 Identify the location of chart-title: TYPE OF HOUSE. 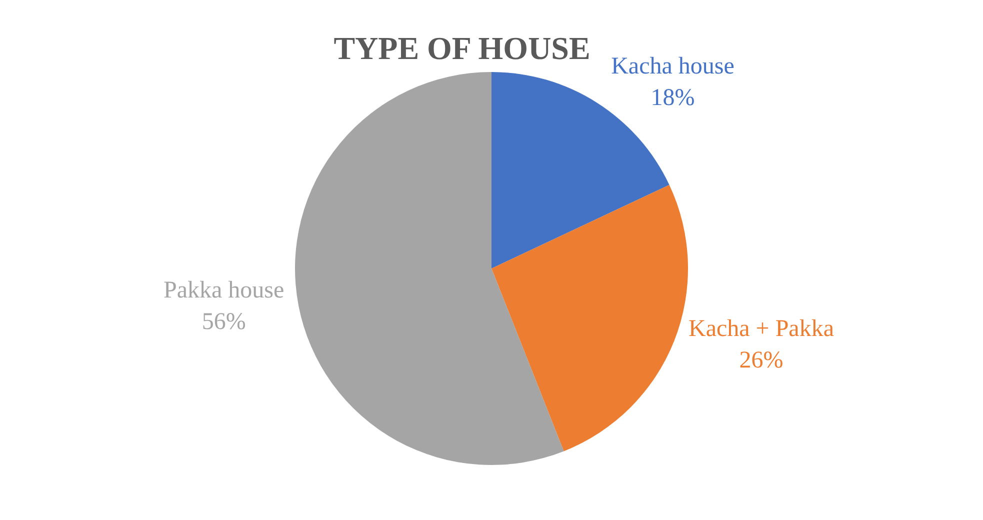
(462, 48).